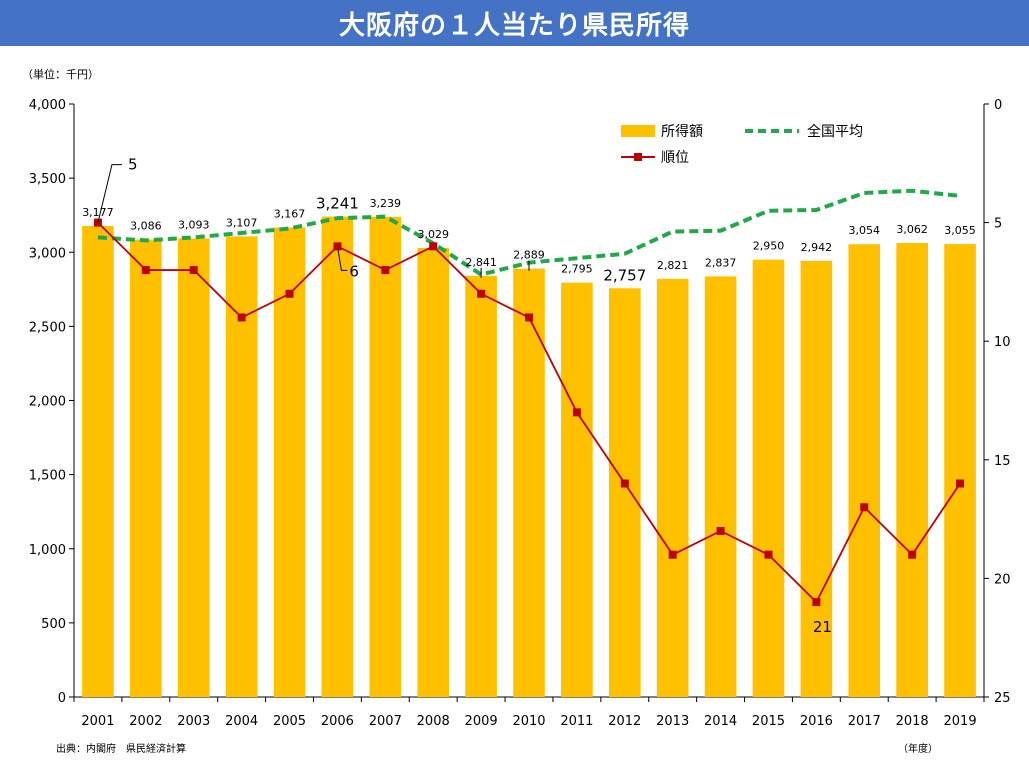  Describe the element at coordinates (720, 486) in the screenshot. I see `bar-2014` at that location.